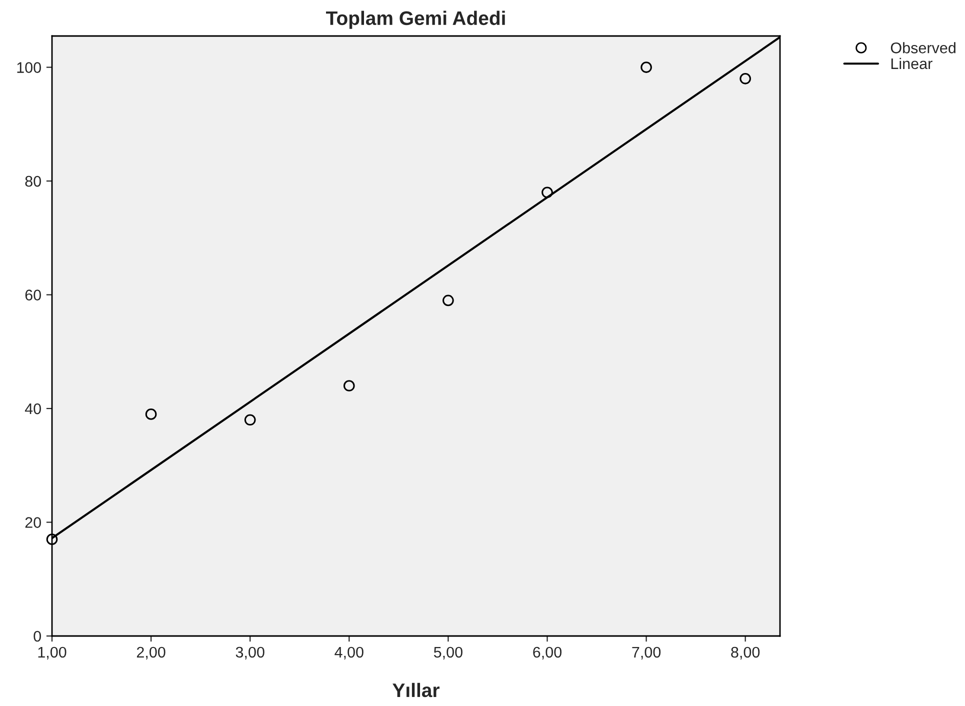 The image size is (965, 706). What do you see at coordinates (33, 522) in the screenshot?
I see `y-tick-label: 20` at bounding box center [33, 522].